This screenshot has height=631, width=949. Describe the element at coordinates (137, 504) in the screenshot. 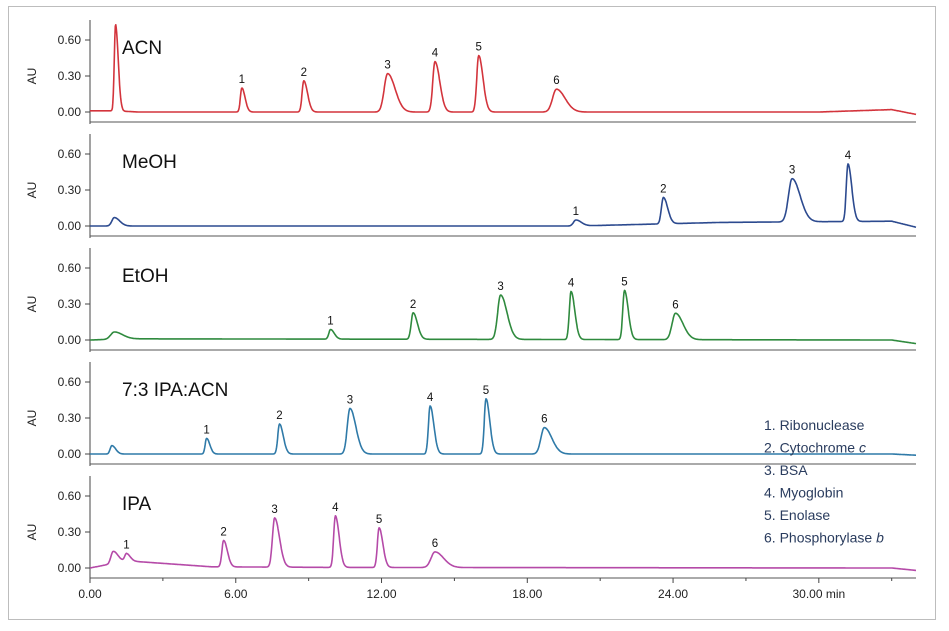

I see `panel-label: IPA` at that location.